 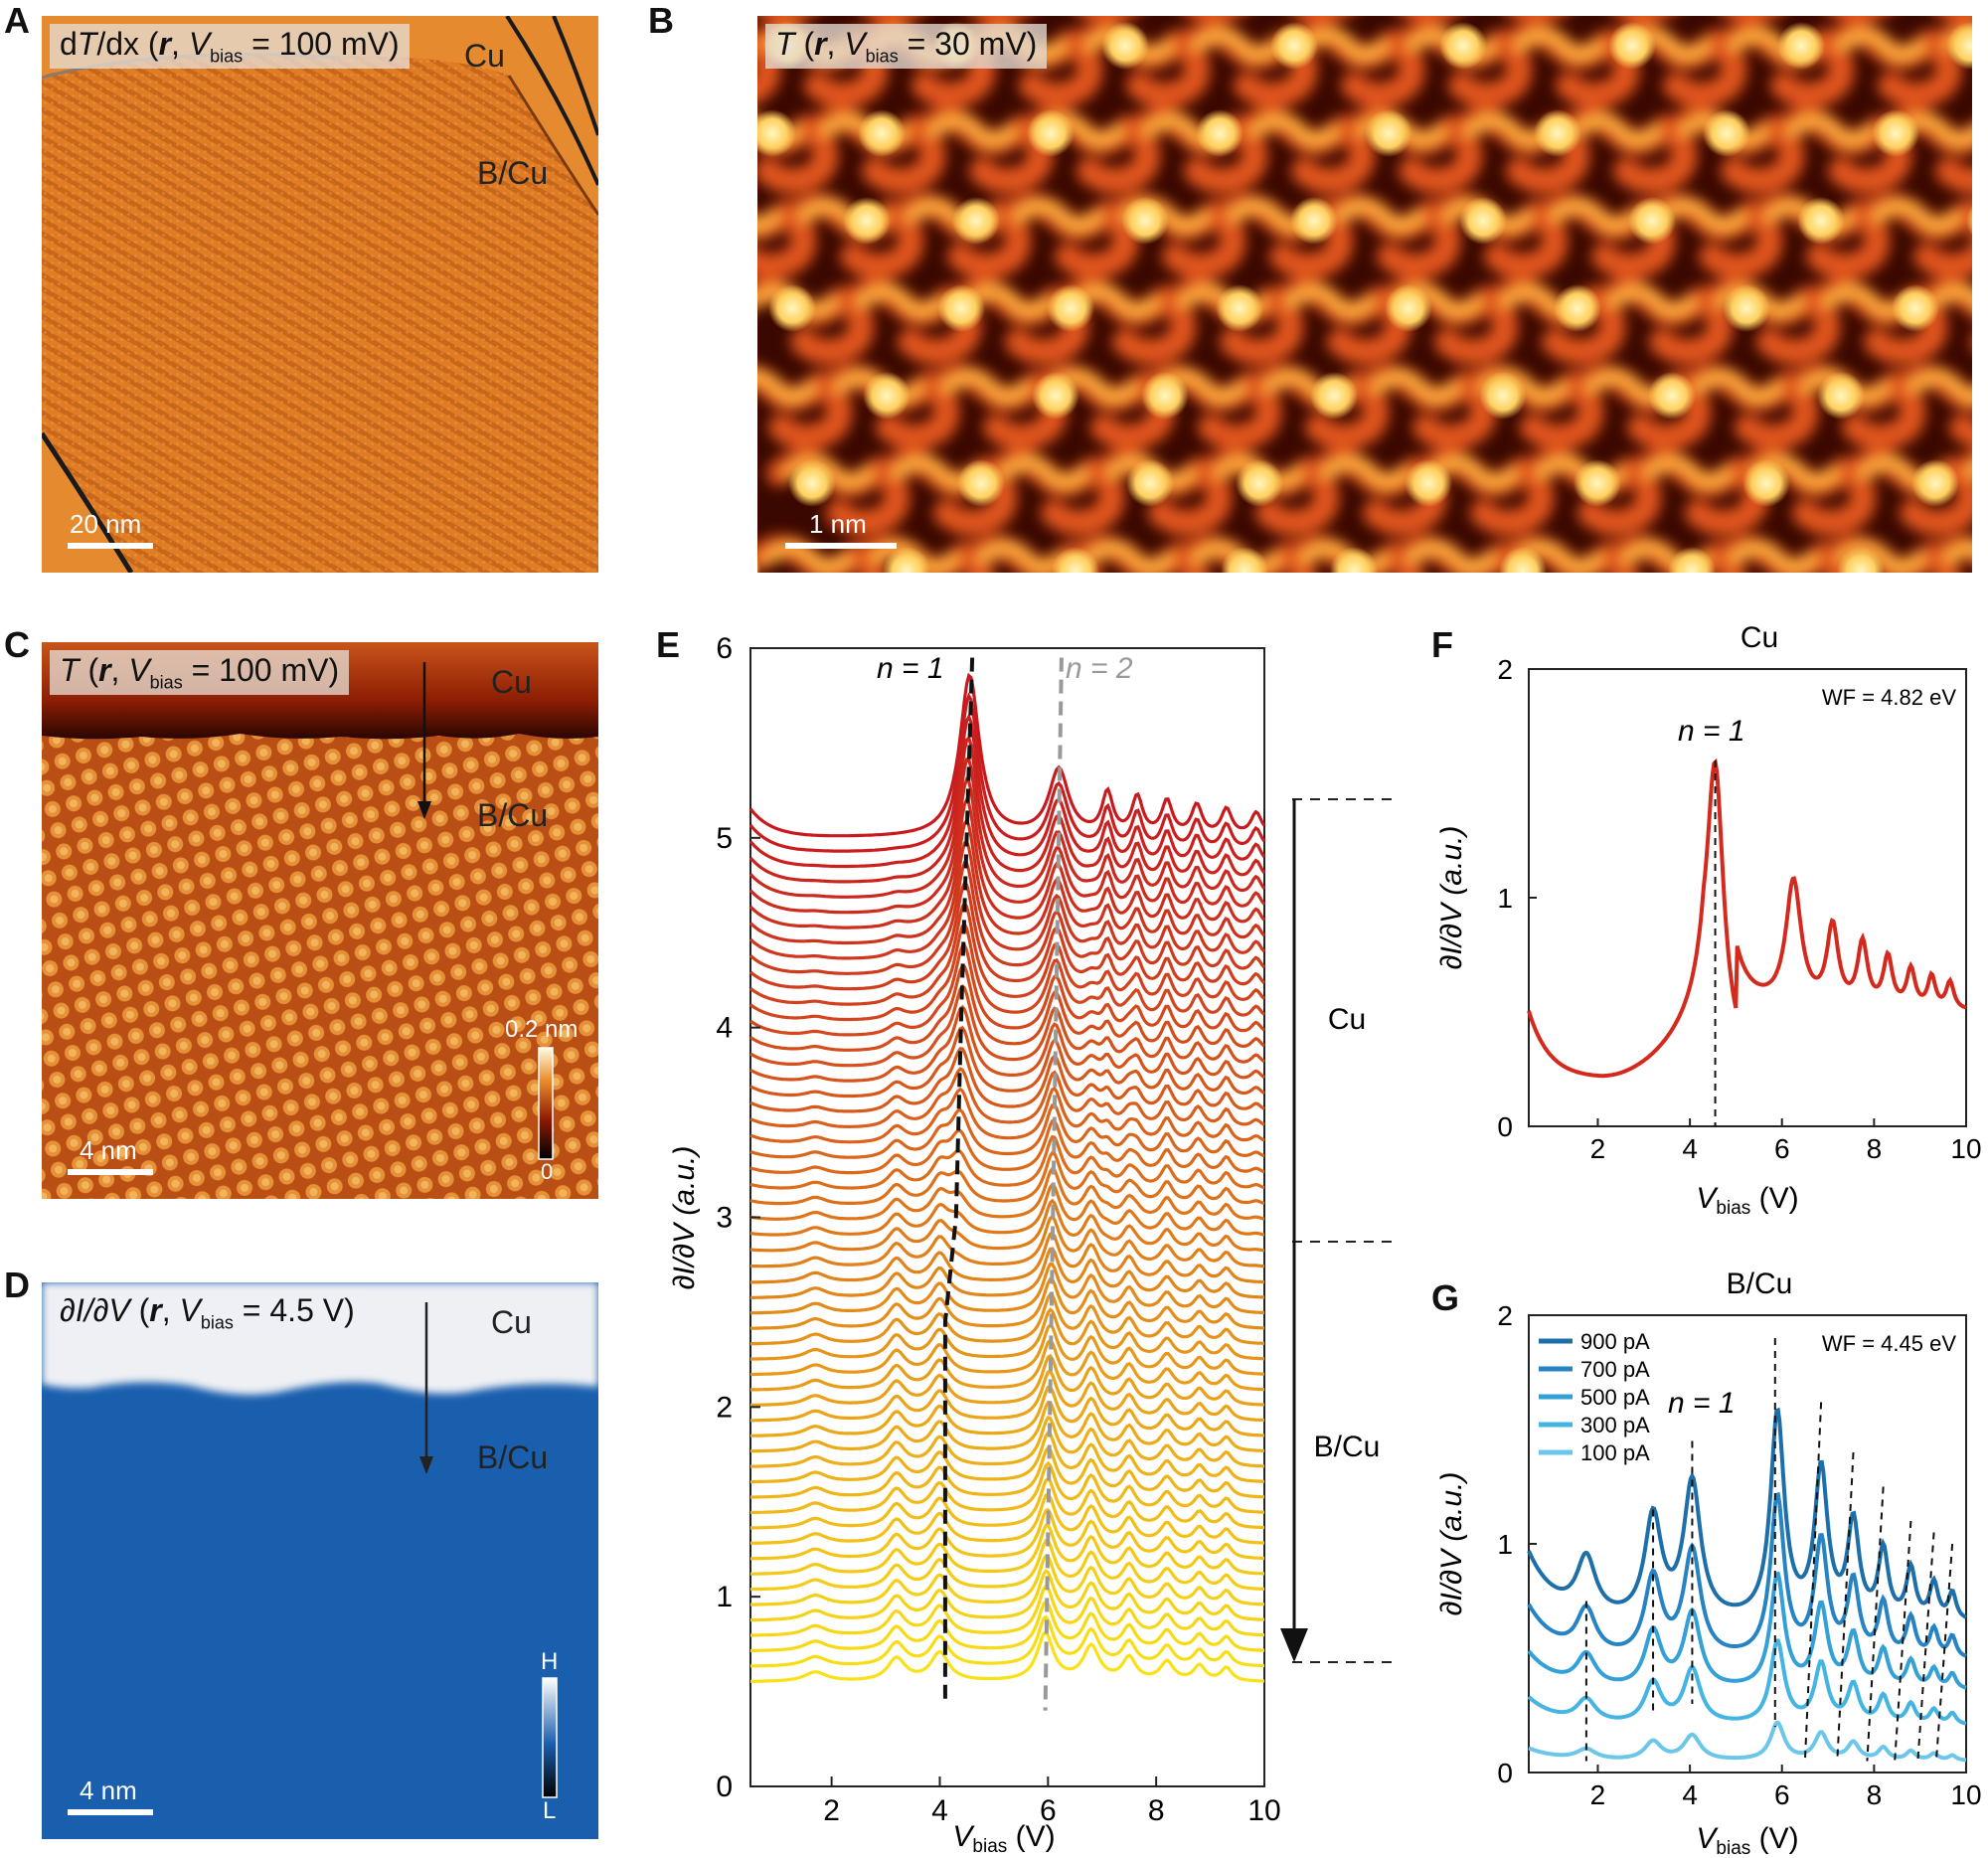 I want to click on y-tick-label: 3, so click(x=724, y=1218).